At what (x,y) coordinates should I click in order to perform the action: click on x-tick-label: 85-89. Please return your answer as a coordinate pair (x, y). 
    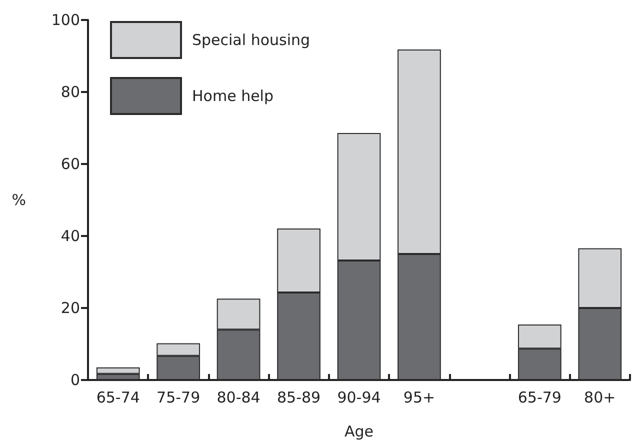
    Looking at the image, I should click on (298, 397).